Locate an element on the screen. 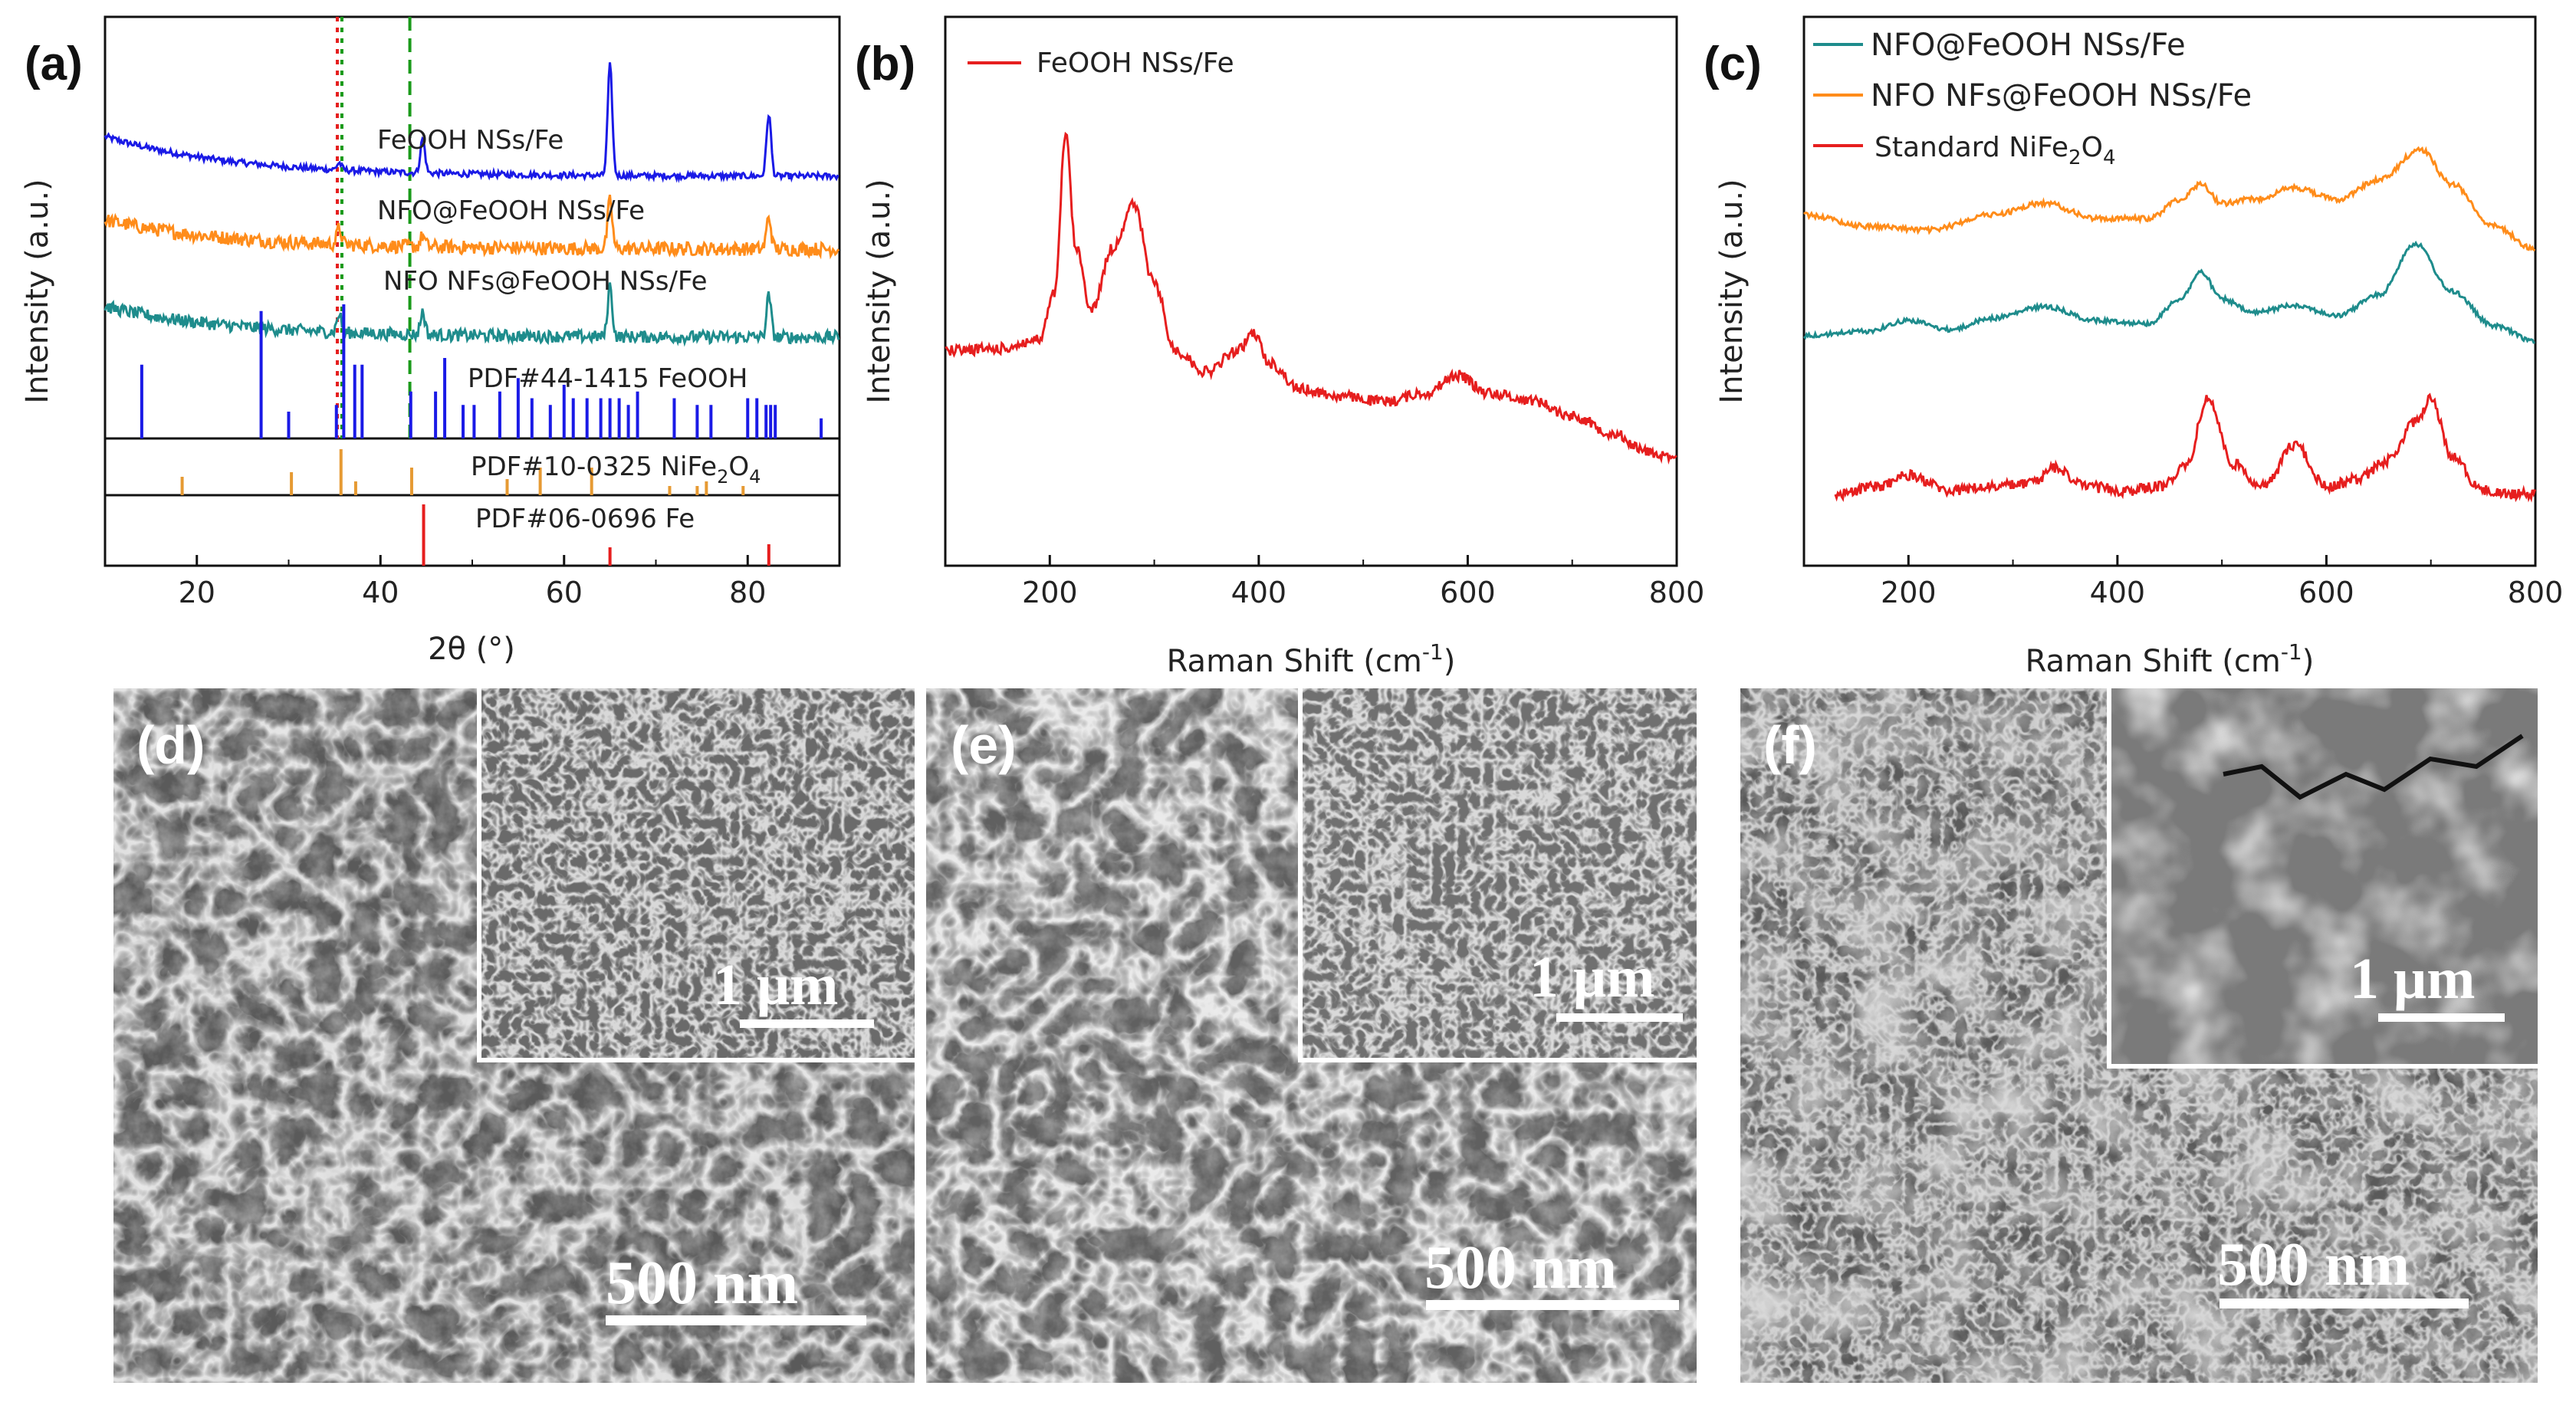 The image size is (2576, 1402). sem-d-scale-text: 500 nm is located at coordinates (702, 1283).